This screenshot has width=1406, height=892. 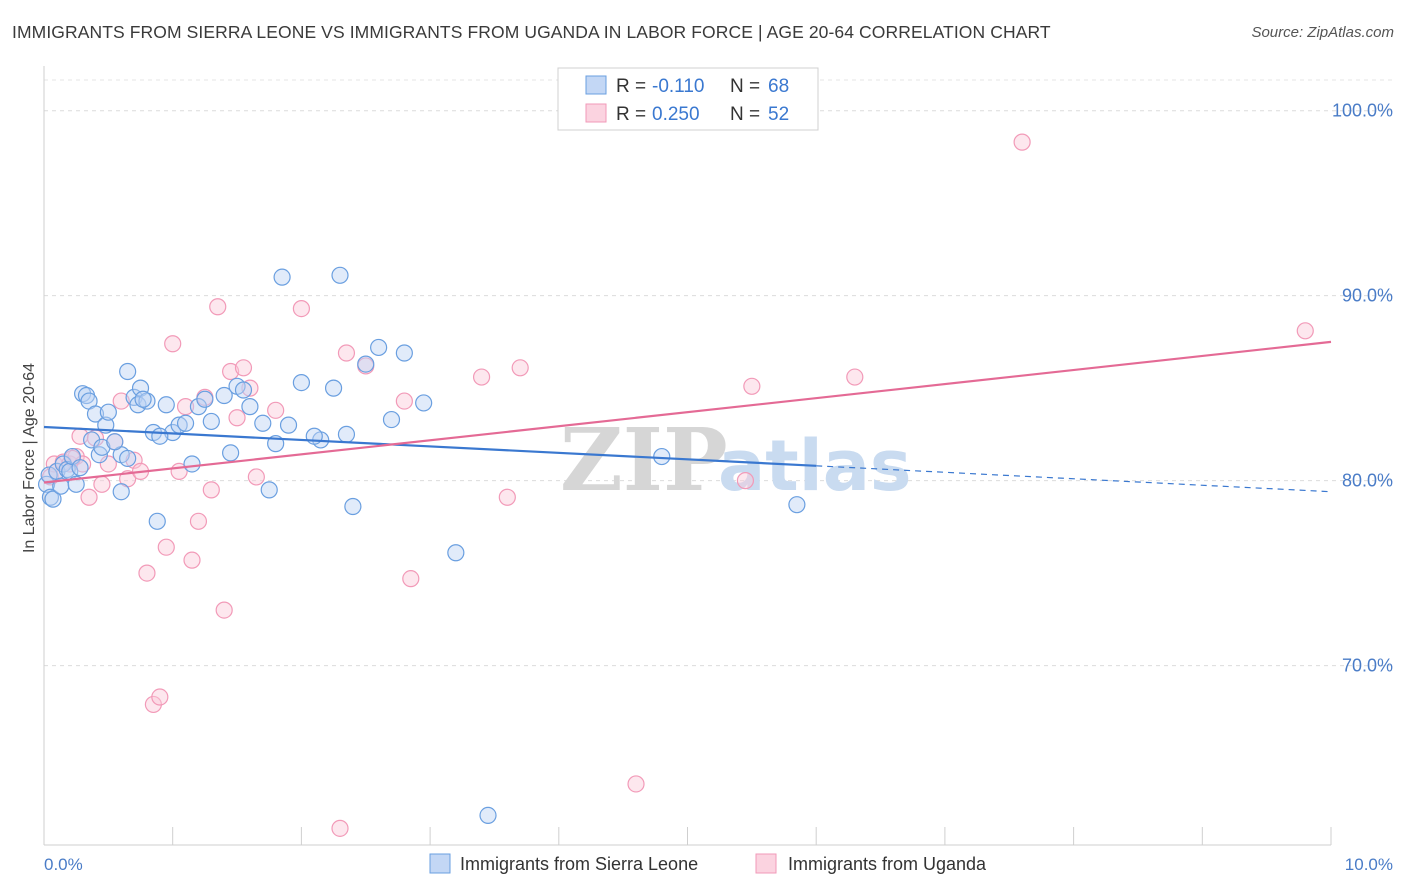 I want to click on trend-line-uganda, so click(x=687, y=412).